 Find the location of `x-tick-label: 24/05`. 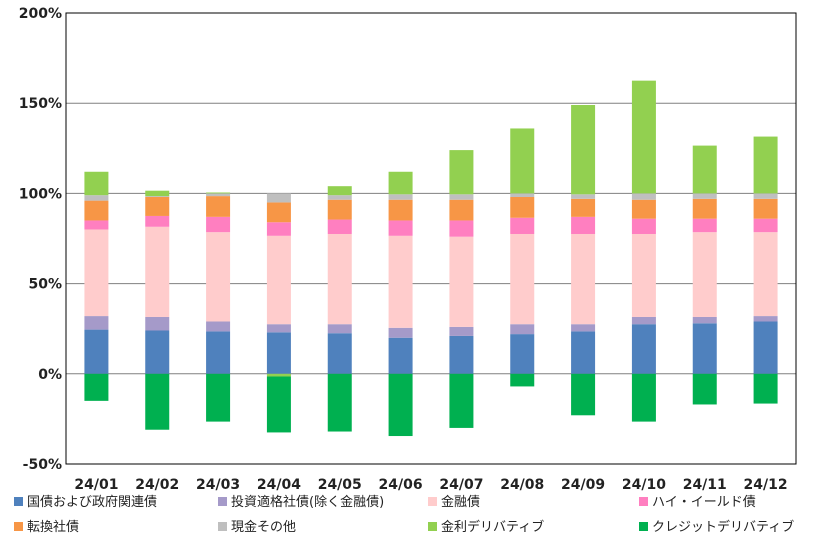

x-tick-label: 24/05 is located at coordinates (340, 485).